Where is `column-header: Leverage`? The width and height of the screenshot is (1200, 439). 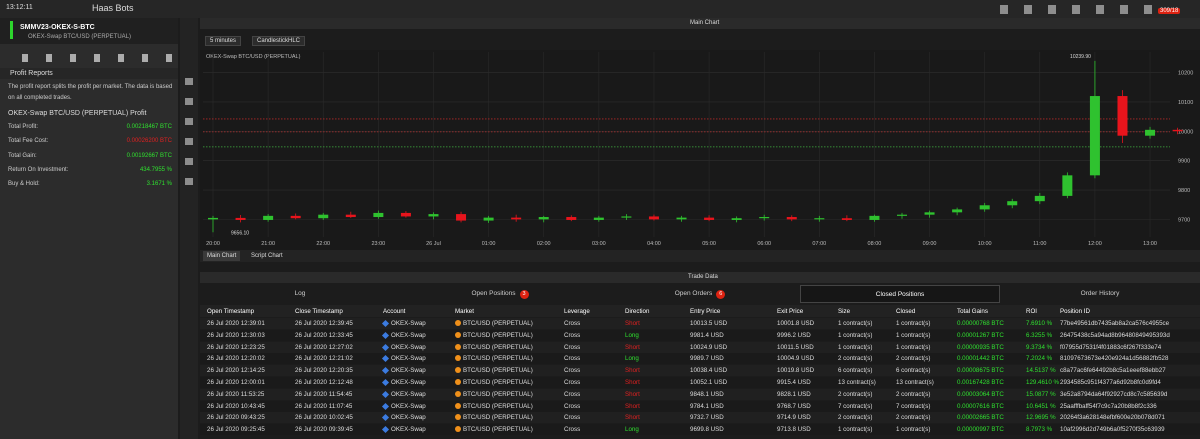
column-header: Leverage is located at coordinates (577, 311).